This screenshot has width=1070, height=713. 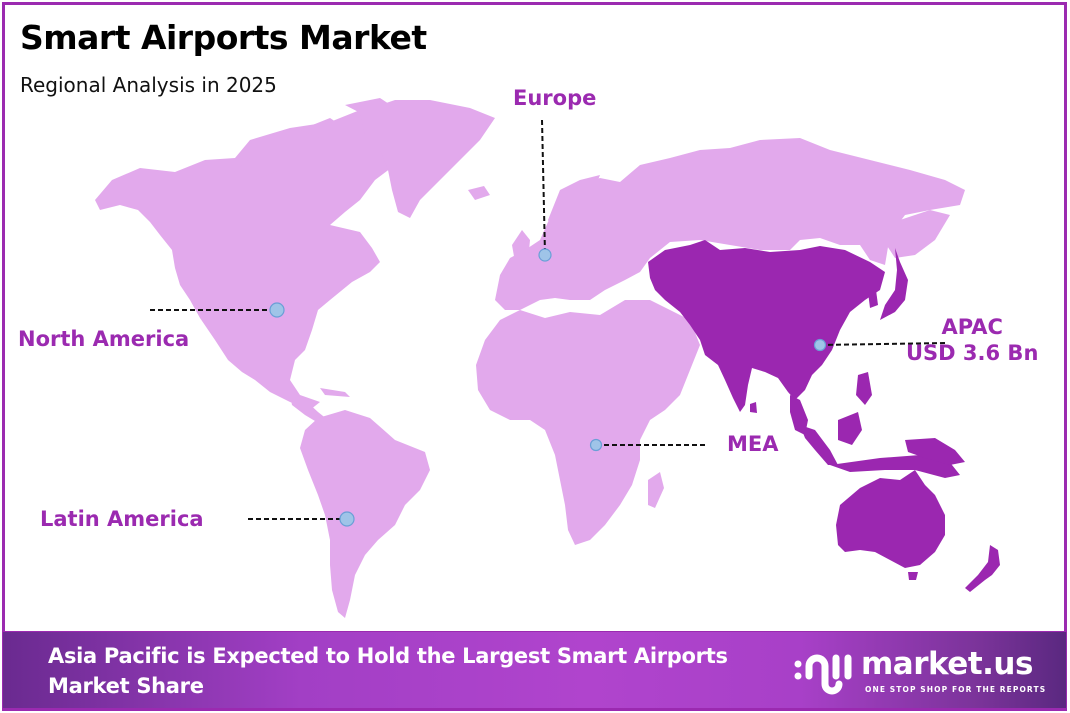 I want to click on mea-marker, so click(x=596, y=445).